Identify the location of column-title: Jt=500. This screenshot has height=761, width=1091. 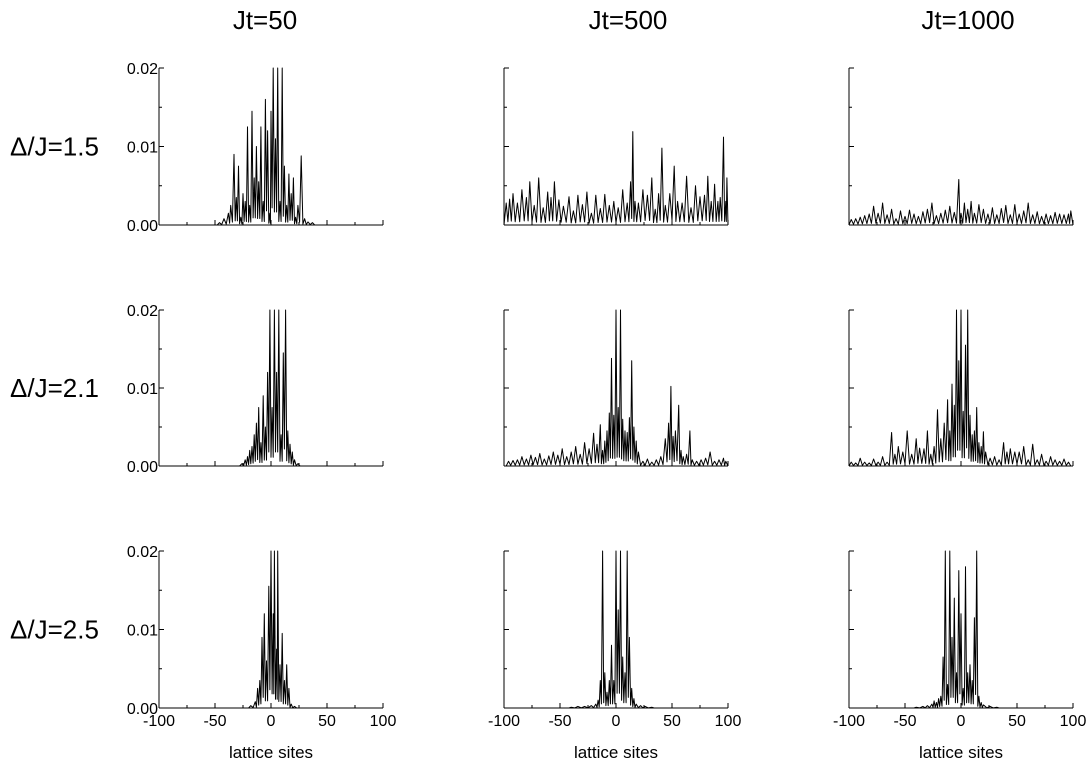
(628, 20).